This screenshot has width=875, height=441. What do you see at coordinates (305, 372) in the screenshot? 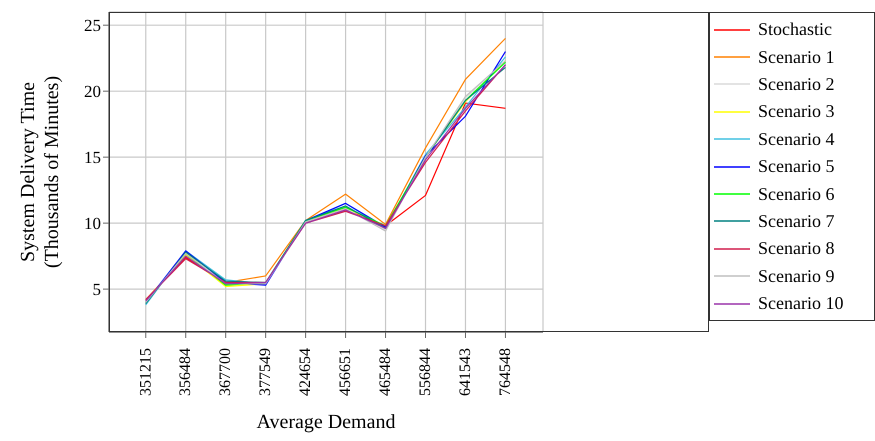
I see `x-tick-label: 424654` at bounding box center [305, 372].